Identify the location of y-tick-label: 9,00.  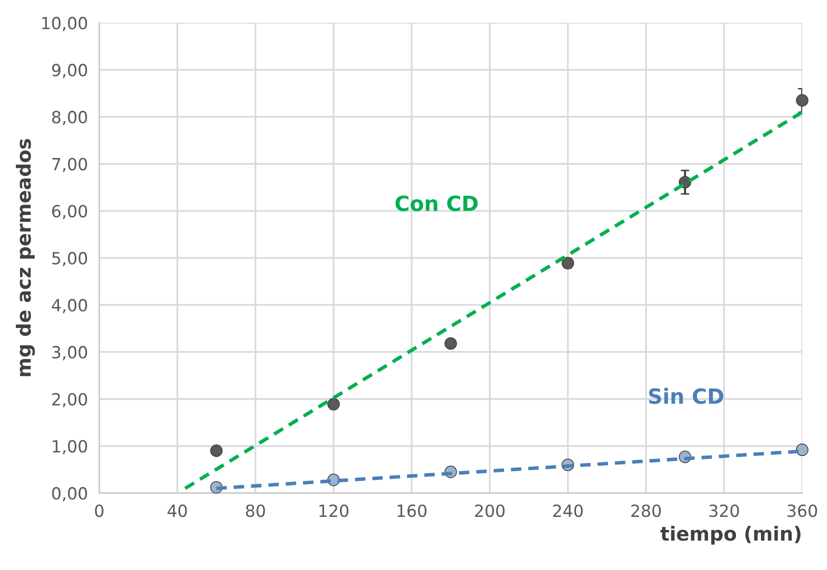
(70, 71).